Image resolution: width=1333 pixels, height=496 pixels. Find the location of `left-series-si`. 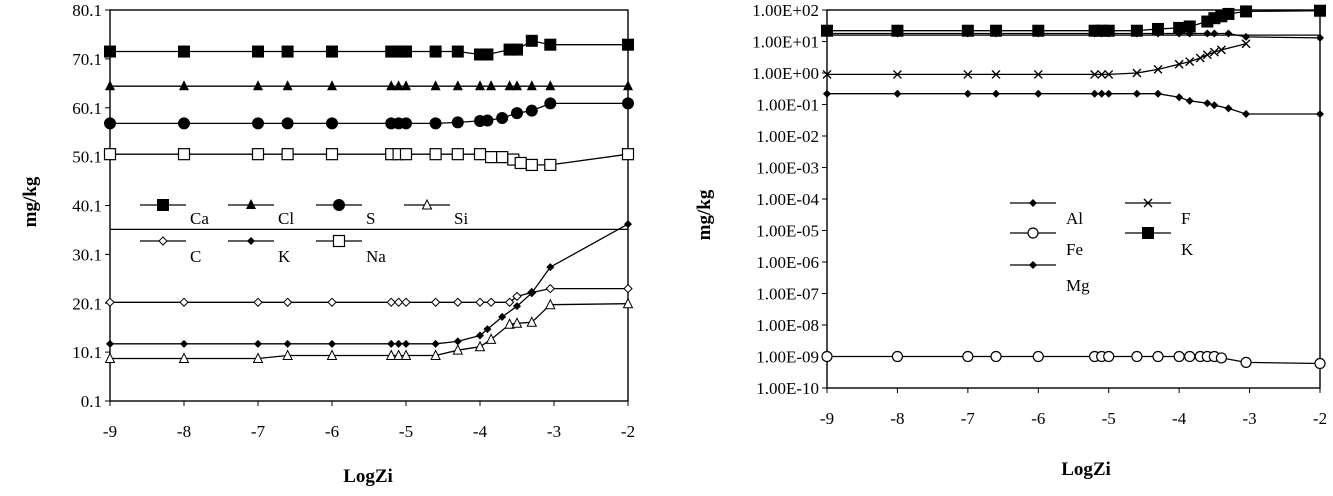

left-series-si is located at coordinates (369, 330).